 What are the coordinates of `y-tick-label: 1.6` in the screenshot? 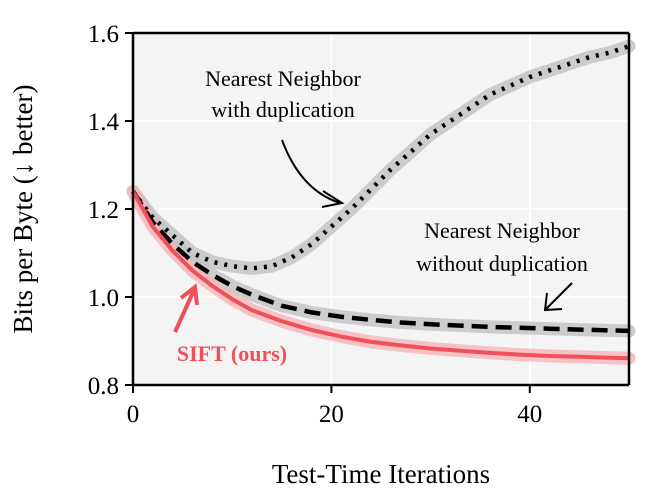 It's located at (103, 34).